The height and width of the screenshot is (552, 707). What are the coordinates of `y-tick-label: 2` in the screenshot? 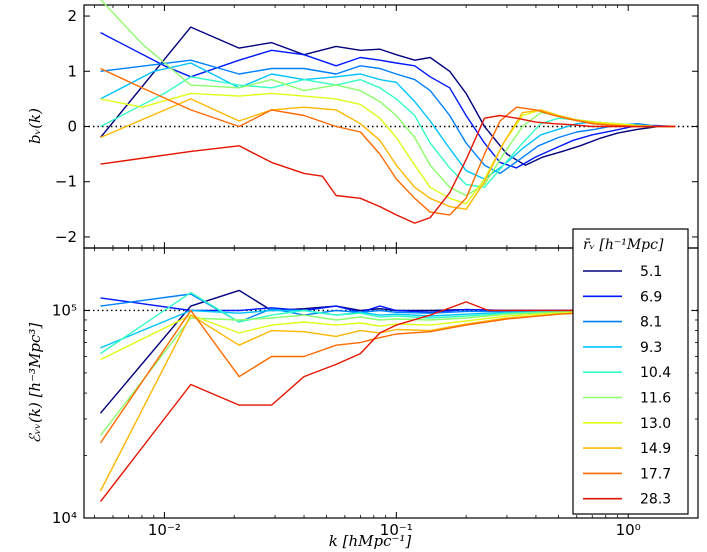 It's located at (72, 16).